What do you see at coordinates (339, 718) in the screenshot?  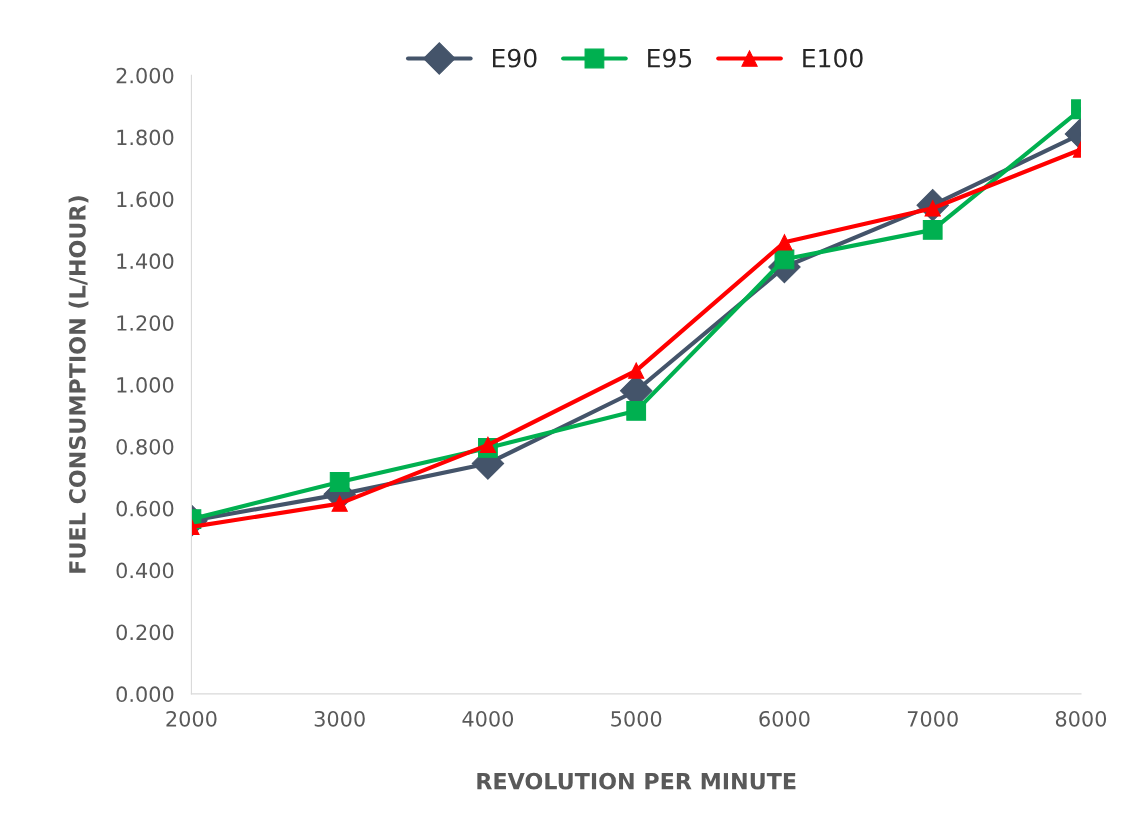 I see `x-tick-label: 3000` at bounding box center [339, 718].